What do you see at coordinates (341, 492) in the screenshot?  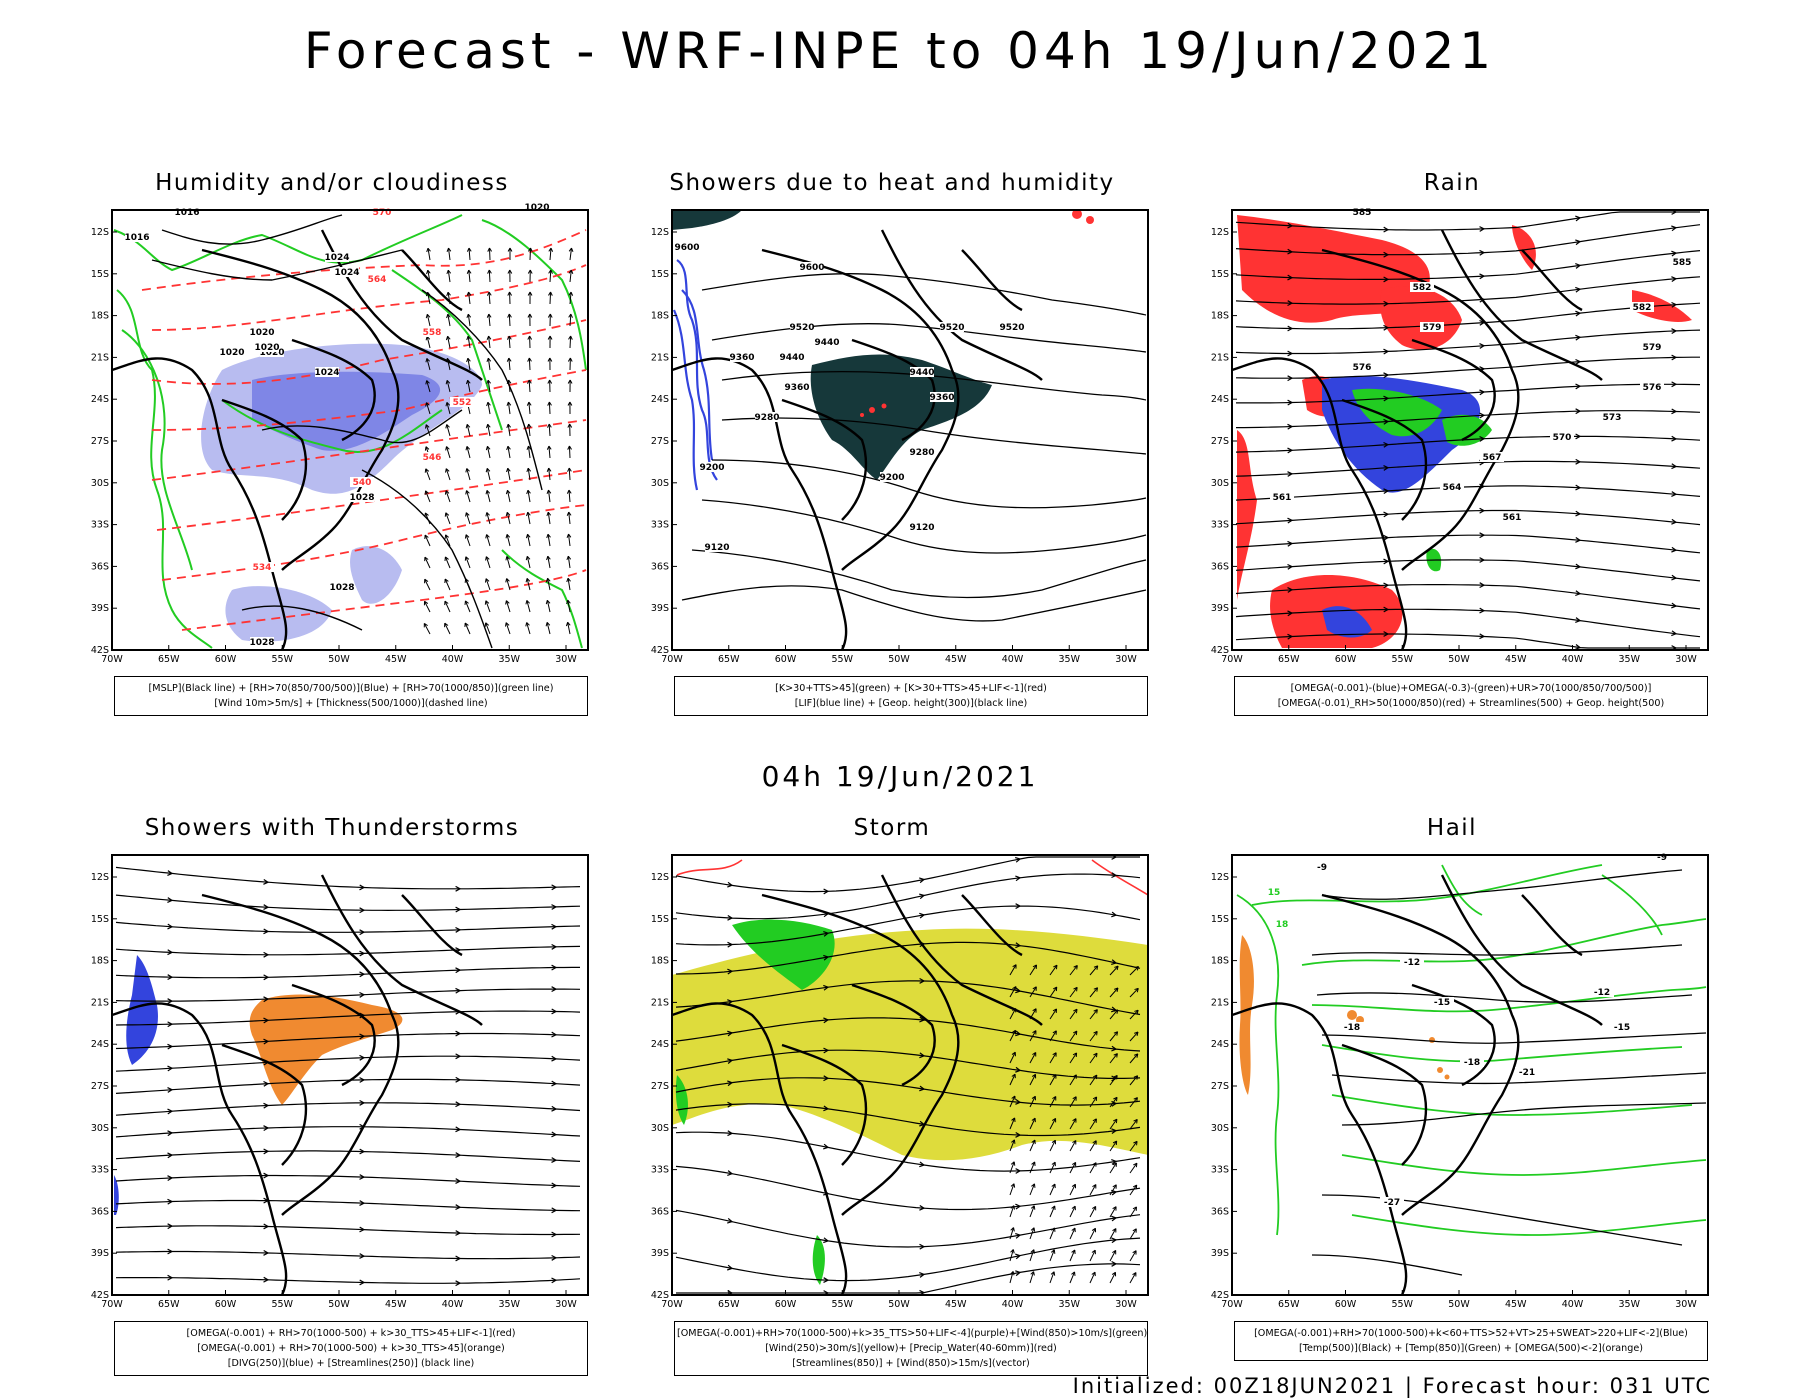 I see `humidity-shading` at bounding box center [341, 492].